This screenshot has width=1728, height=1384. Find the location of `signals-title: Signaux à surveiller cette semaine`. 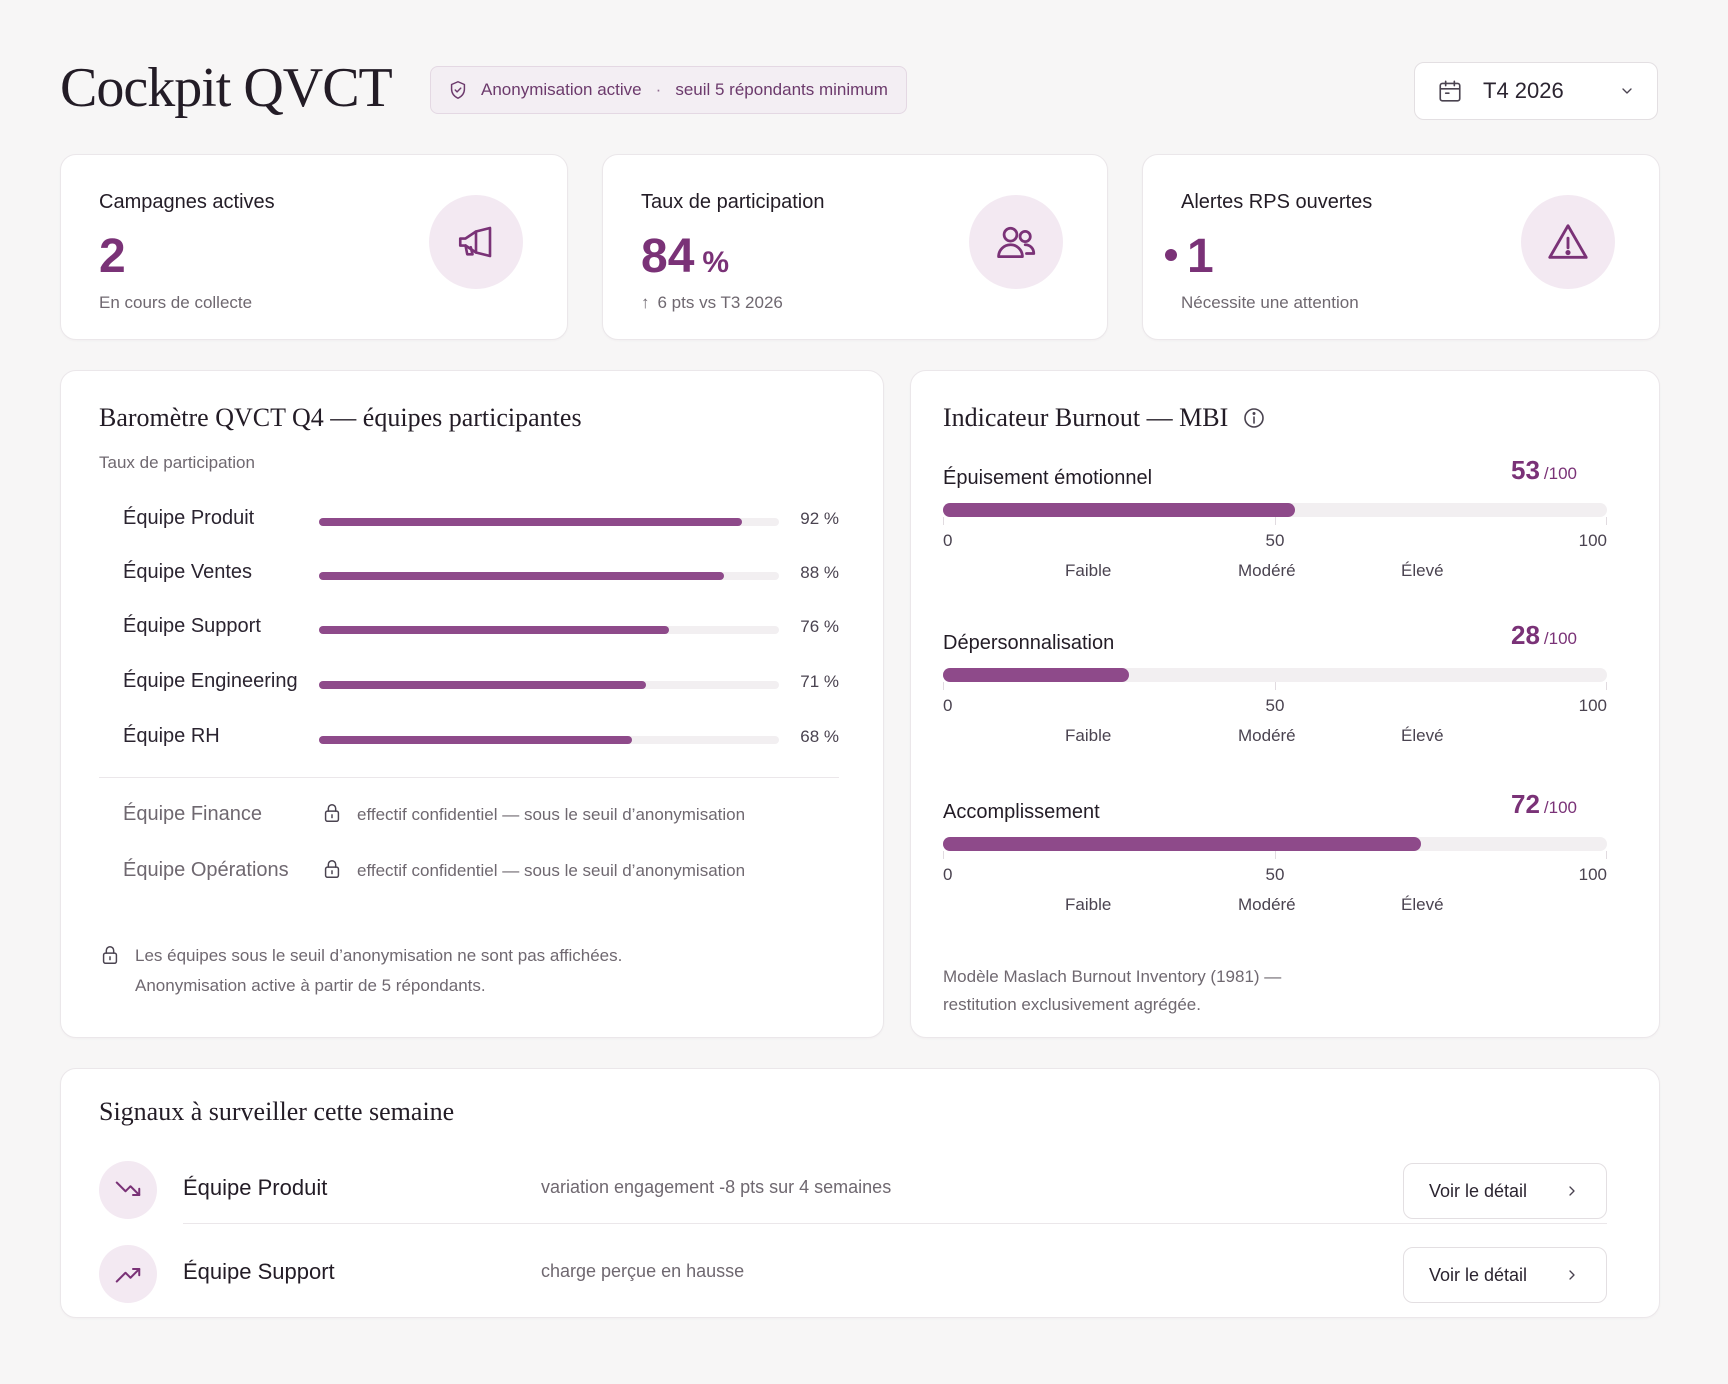

signals-title: Signaux à surveiller cette semaine is located at coordinates (277, 1111).